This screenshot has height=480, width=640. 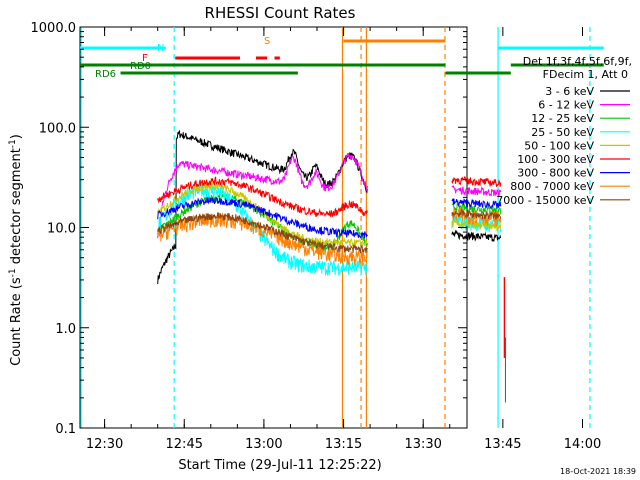 What do you see at coordinates (585, 74) in the screenshot?
I see `legend-header-line-2: FDecim 1, Att 0` at bounding box center [585, 74].